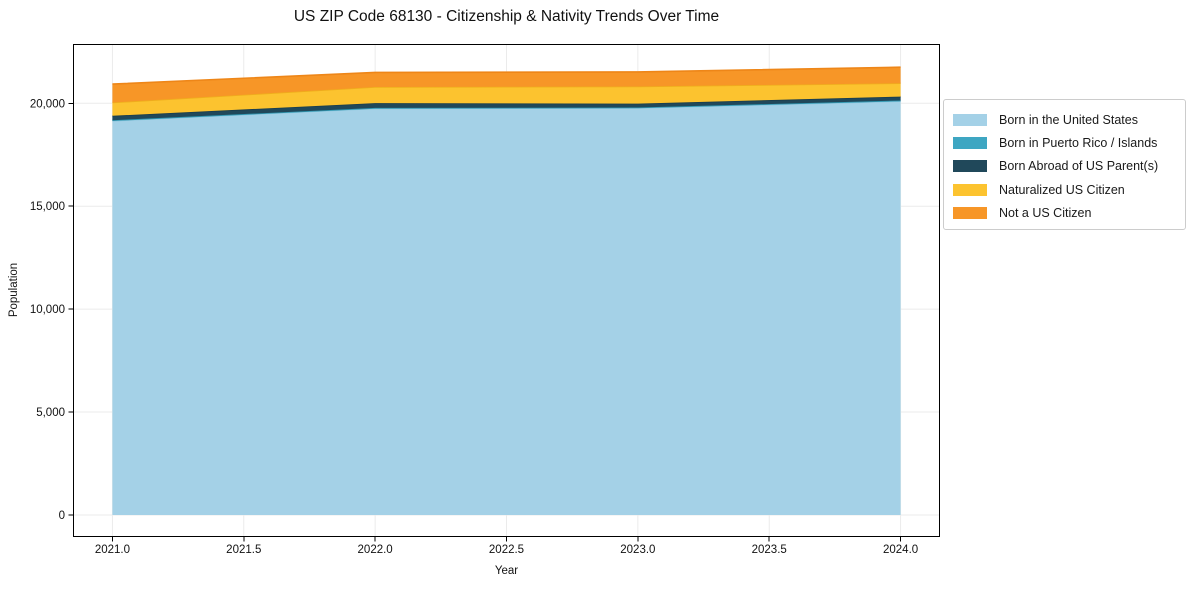 This screenshot has height=590, width=1189. What do you see at coordinates (1068, 119) in the screenshot?
I see `legend-item-label: Born in the United States` at bounding box center [1068, 119].